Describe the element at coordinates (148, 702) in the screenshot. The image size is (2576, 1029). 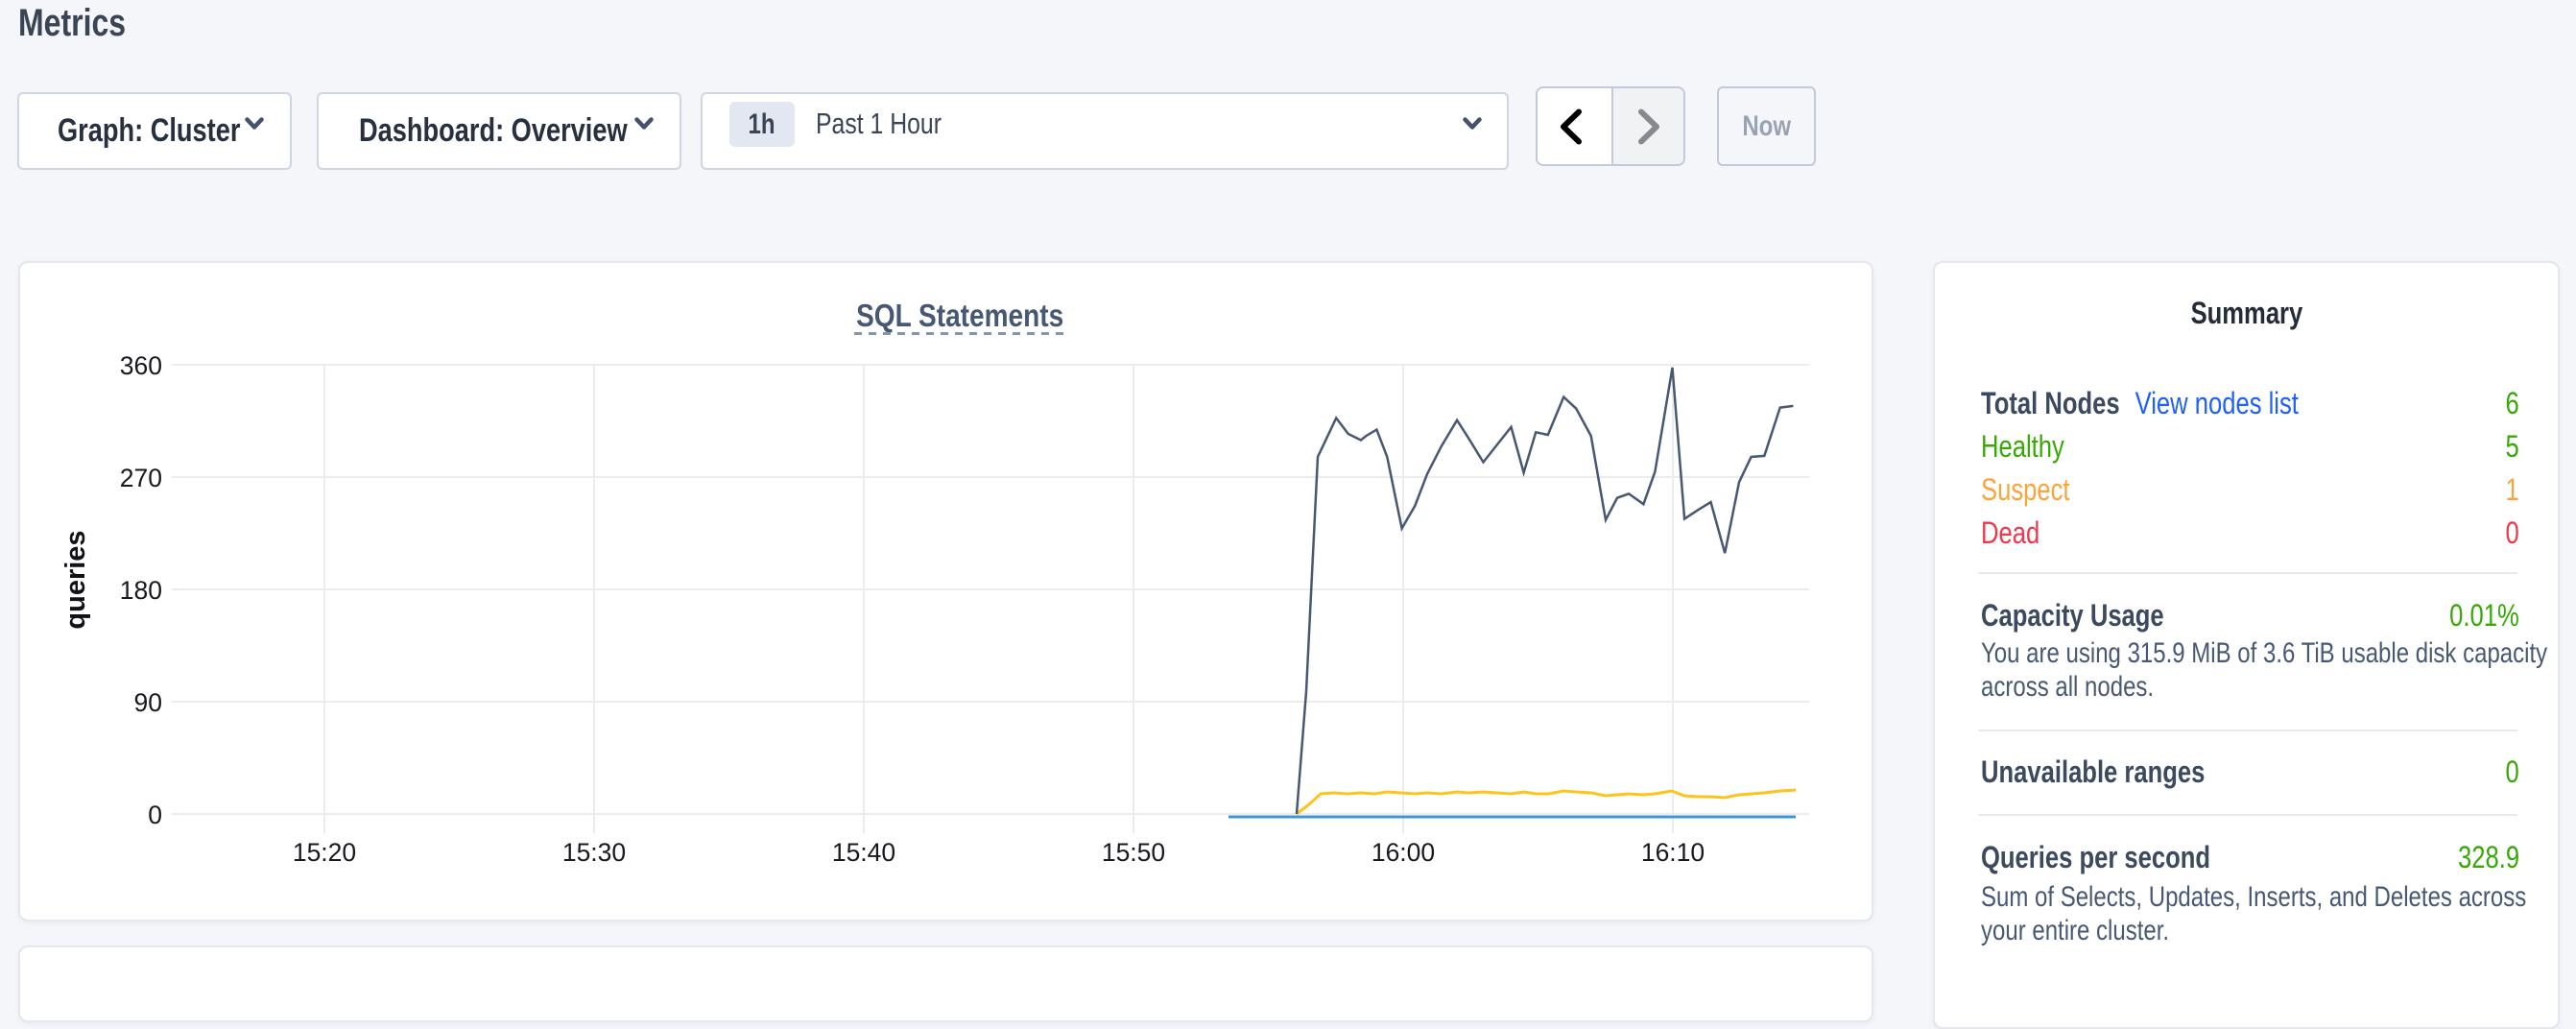
I see `svg-text: 90` at that location.